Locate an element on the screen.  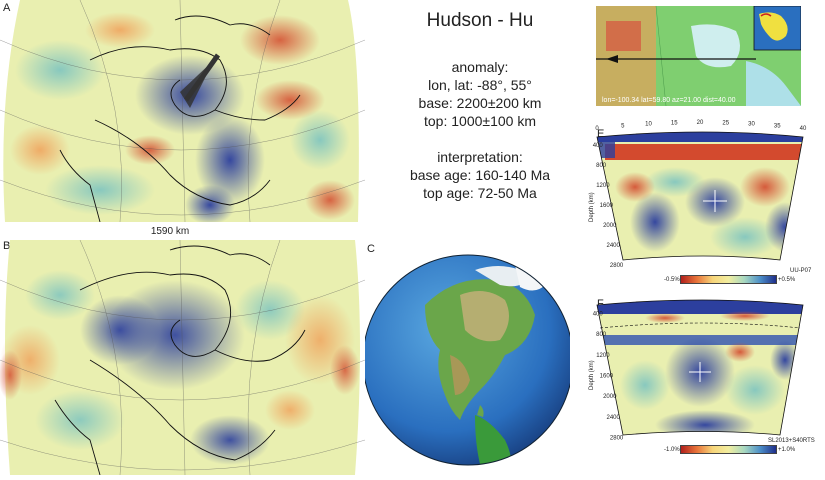
colorbar-e-max: +0.5% is located at coordinates (787, 280).